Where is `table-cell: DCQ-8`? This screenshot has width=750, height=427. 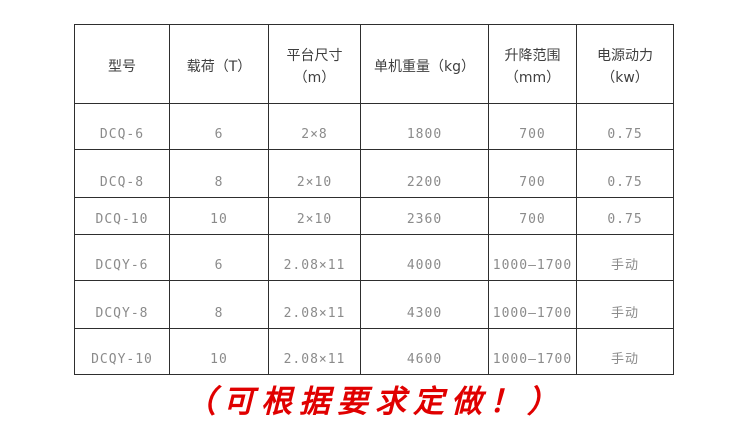
table-cell: DCQ-8 is located at coordinates (122, 173).